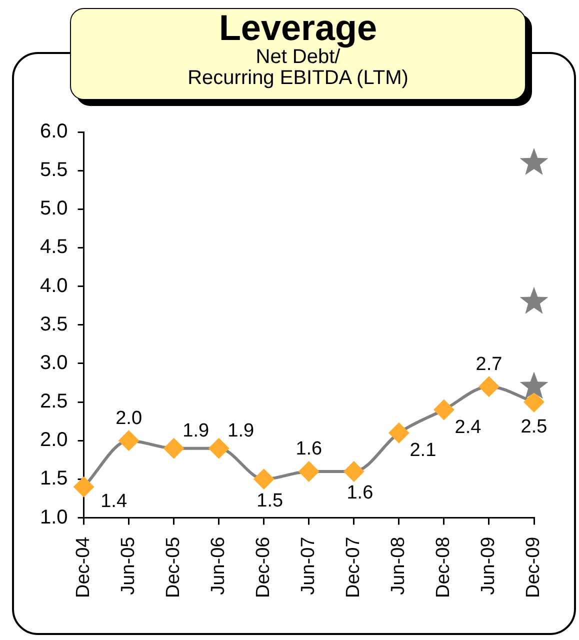 This screenshot has width=579, height=640. I want to click on data-label: 1.4, so click(114, 501).